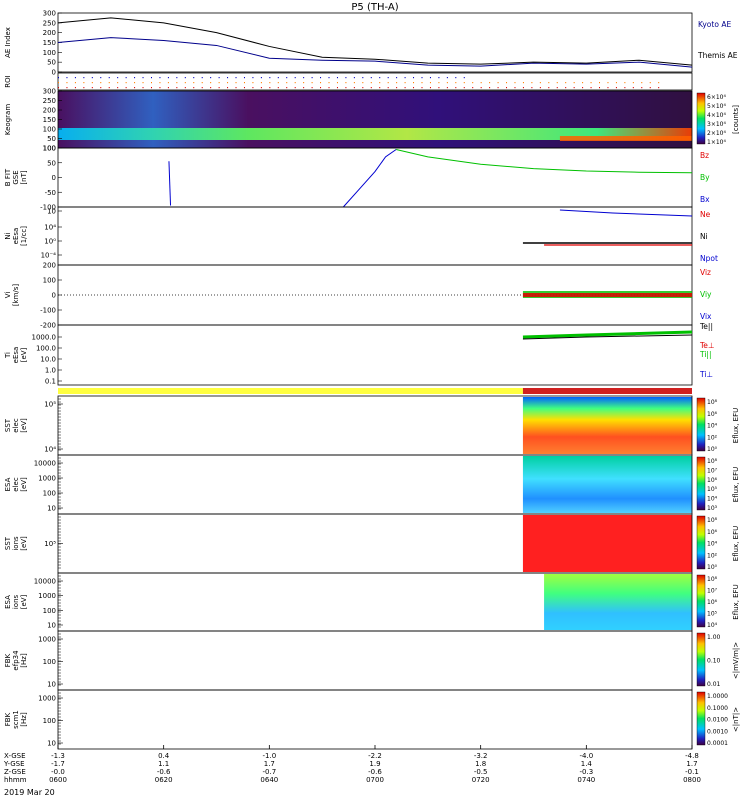 The height and width of the screenshot is (800, 750). I want to click on fbk_b-colorbar-label: <|nT|>, so click(736, 719).